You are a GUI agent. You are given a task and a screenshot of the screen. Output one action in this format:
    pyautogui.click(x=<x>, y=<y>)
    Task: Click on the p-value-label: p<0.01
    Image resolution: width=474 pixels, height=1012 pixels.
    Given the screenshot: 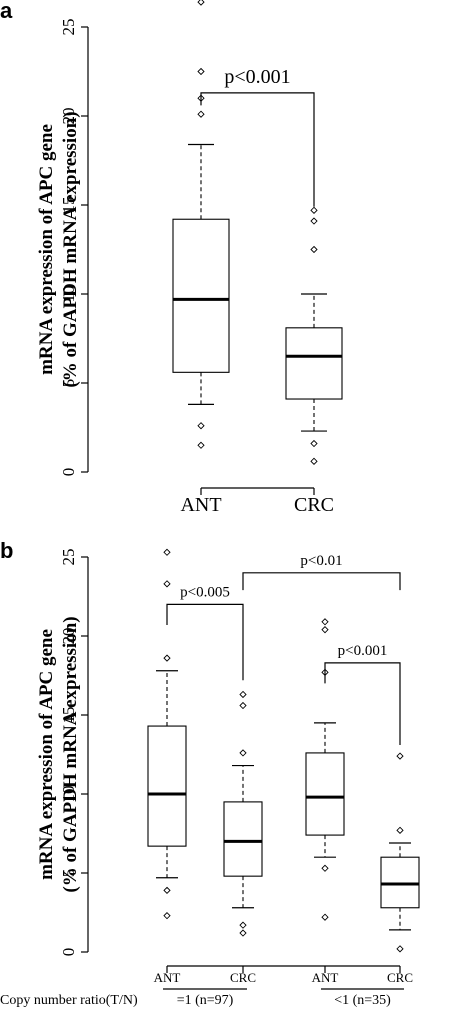 What is the action you would take?
    pyautogui.click(x=321, y=561)
    